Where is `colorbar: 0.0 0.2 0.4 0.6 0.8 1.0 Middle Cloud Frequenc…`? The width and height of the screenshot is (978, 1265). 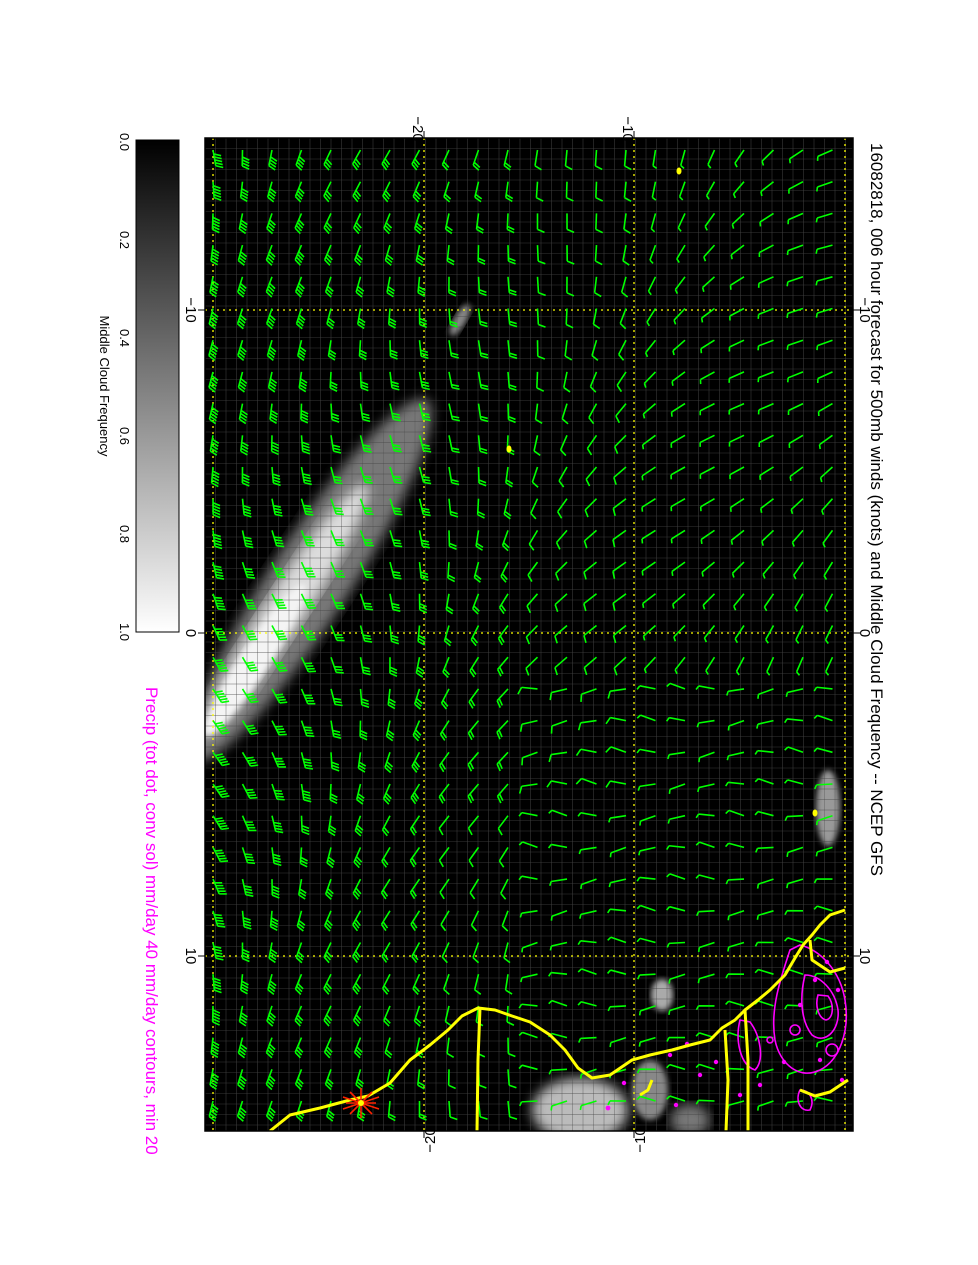 colorbar: 0.0 0.2 0.4 0.6 0.8 1.0 Middle Cloud Frequenc… is located at coordinates (138, 387).